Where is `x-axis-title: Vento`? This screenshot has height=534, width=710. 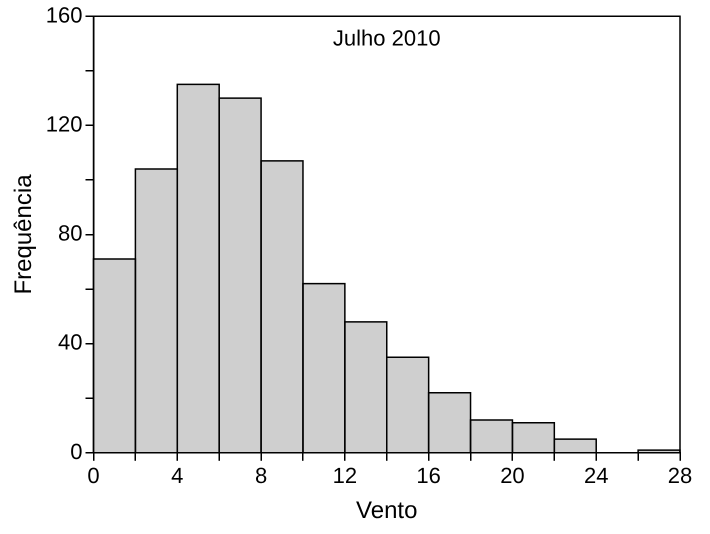
x-axis-title: Vento is located at coordinates (387, 510).